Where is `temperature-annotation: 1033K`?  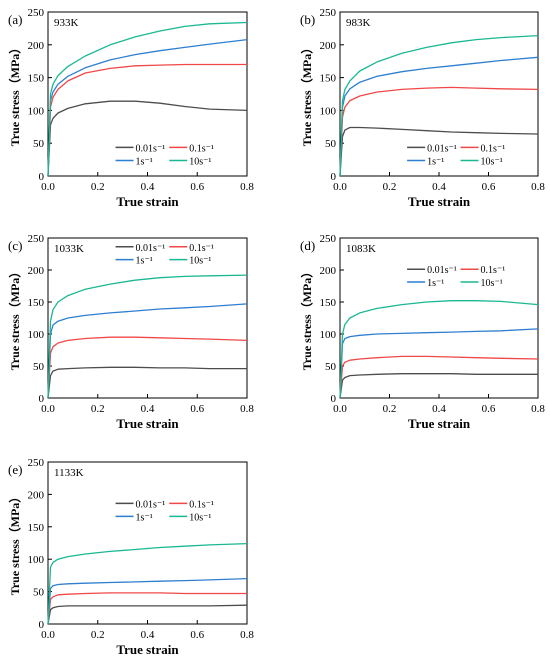
temperature-annotation: 1033K is located at coordinates (69, 249).